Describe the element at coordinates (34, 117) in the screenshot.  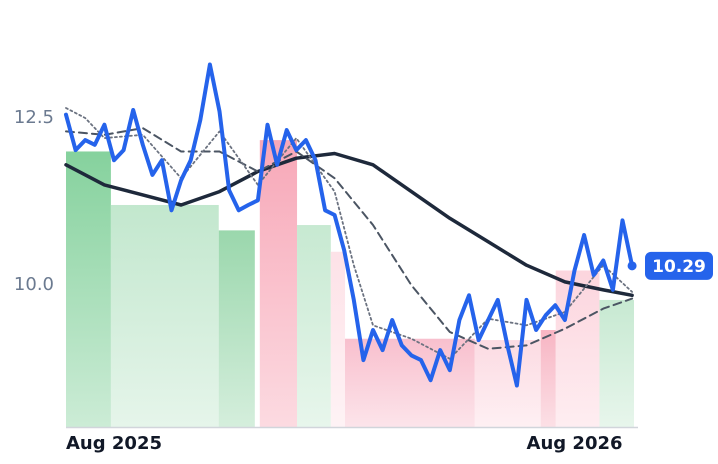
I see `y-tick-label: 12.5` at that location.